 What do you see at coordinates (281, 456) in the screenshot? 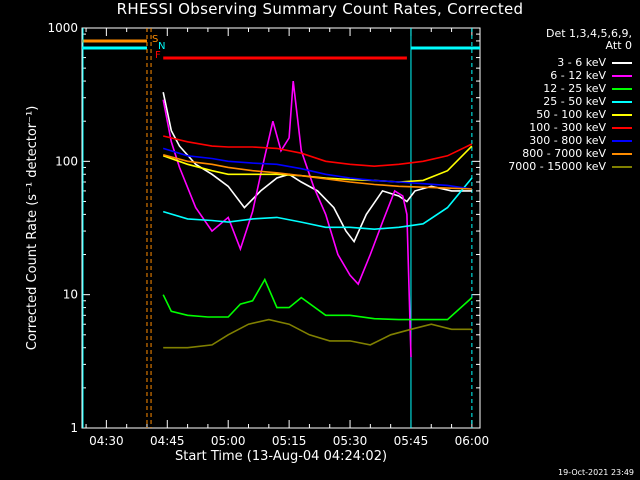
I see `x-axis-label: Start Time (13-Aug-04 04:24:02)` at bounding box center [281, 456].